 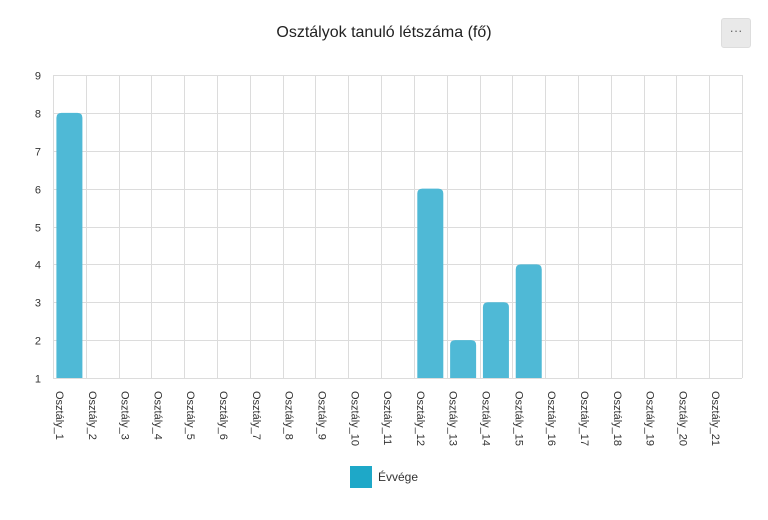 What do you see at coordinates (256, 415) in the screenshot?
I see `x-tick-label: Osztály_7` at bounding box center [256, 415].